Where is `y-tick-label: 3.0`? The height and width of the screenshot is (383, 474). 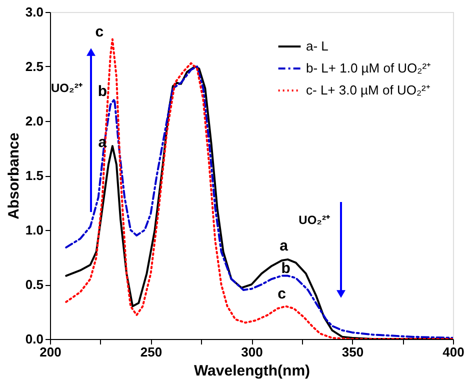
y-tick-label: 3.0 is located at coordinates (34, 12).